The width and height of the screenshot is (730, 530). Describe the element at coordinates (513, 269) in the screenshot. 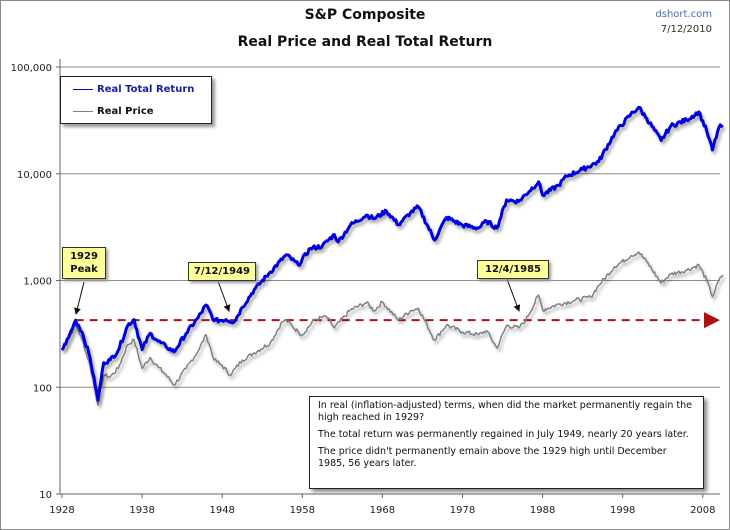

I see `callout-1985: 12/4/1985` at that location.